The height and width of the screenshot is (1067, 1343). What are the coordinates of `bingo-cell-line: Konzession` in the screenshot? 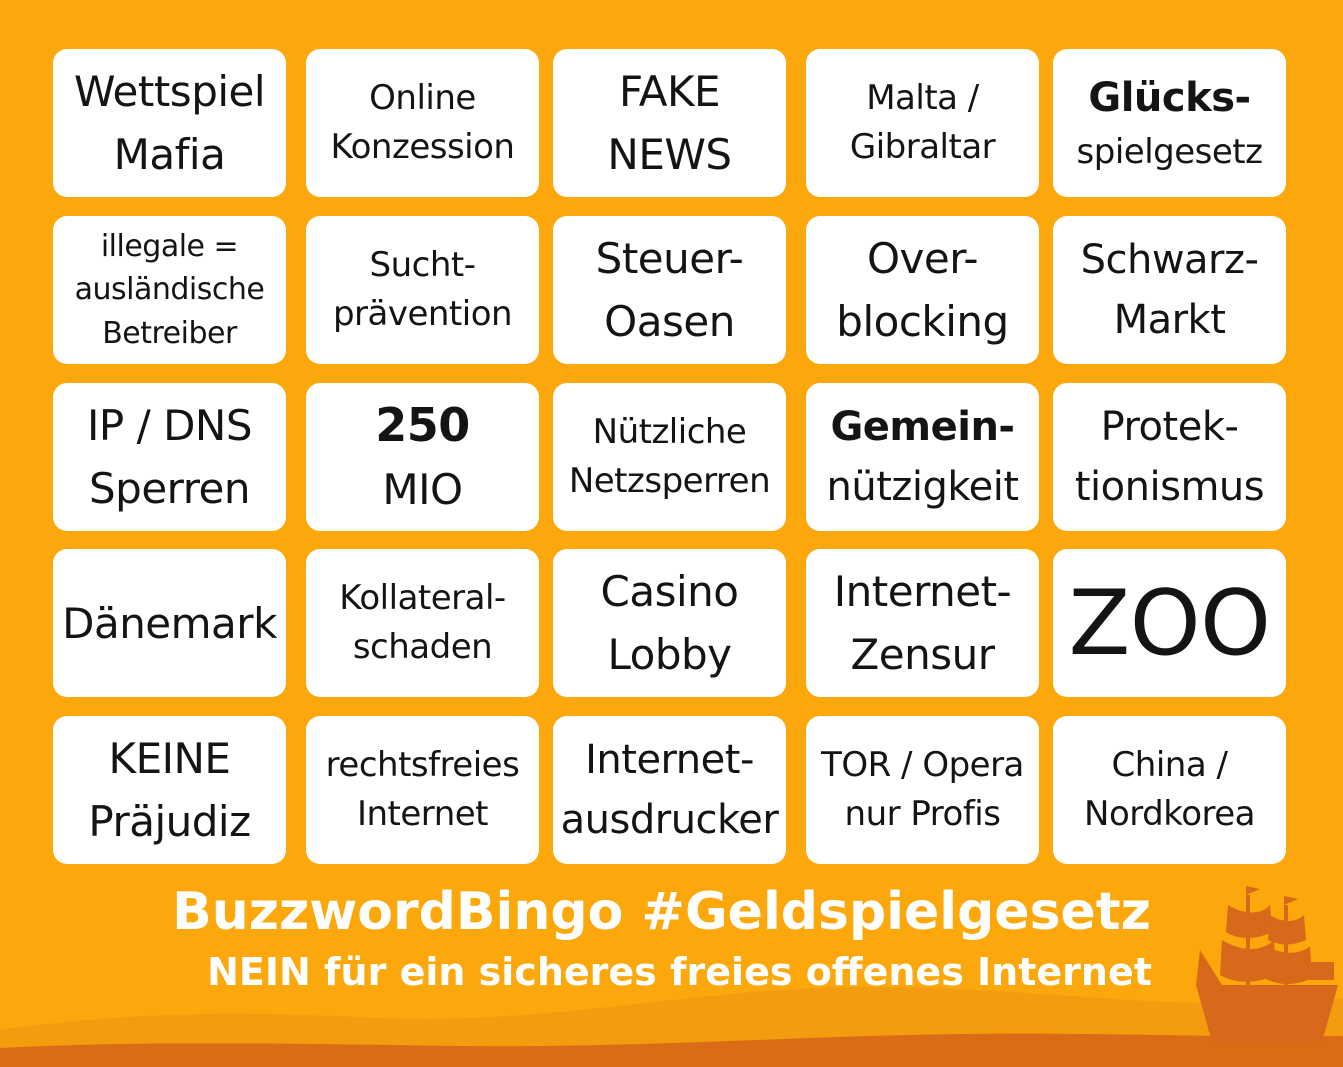 It's located at (422, 147).